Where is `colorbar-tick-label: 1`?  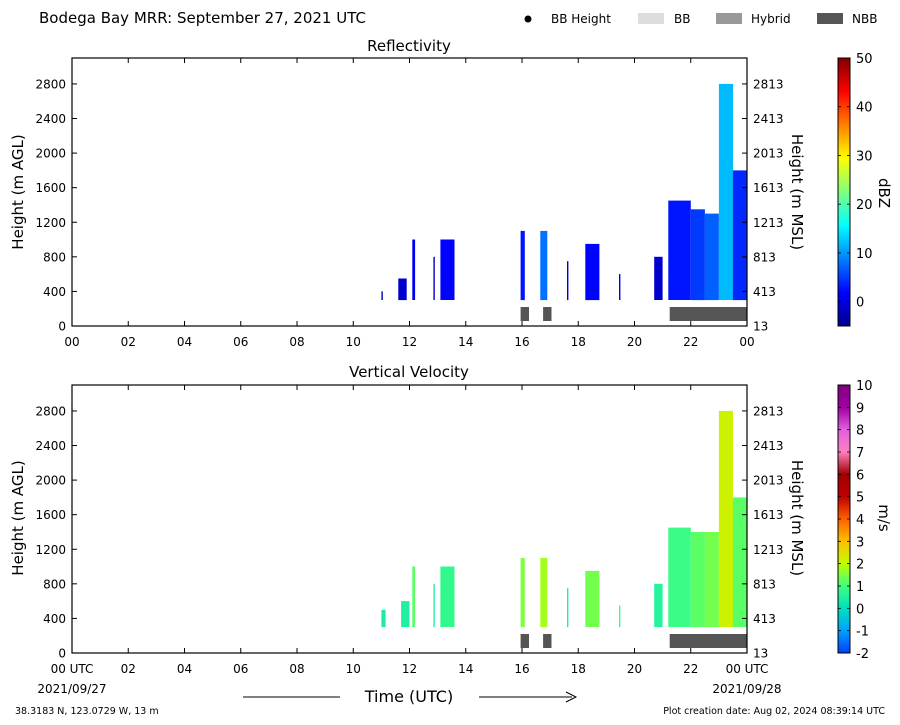 colorbar-tick-label: 1 is located at coordinates (860, 587).